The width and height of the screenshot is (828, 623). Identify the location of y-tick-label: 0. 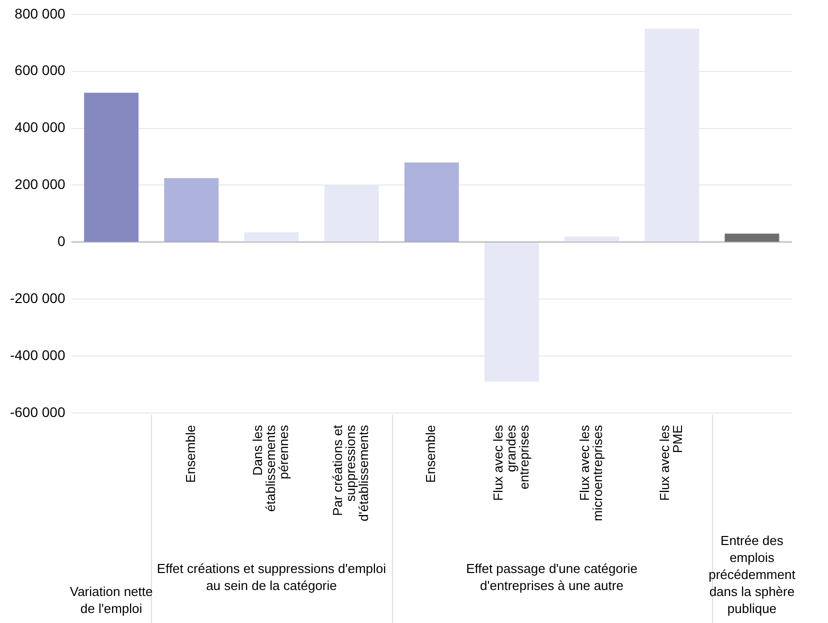
(61, 241).